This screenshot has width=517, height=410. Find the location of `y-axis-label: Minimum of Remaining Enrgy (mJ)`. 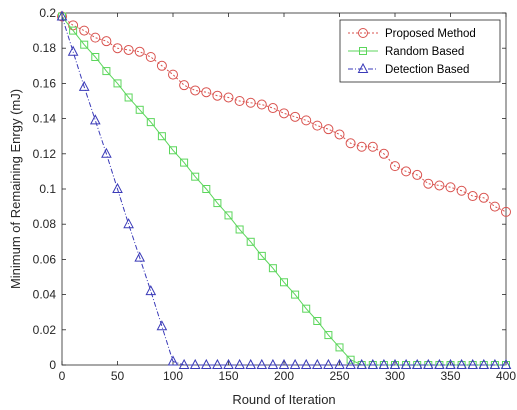

y-axis-label: Minimum of Remaining Enrgy (mJ) is located at coordinates (15, 189).